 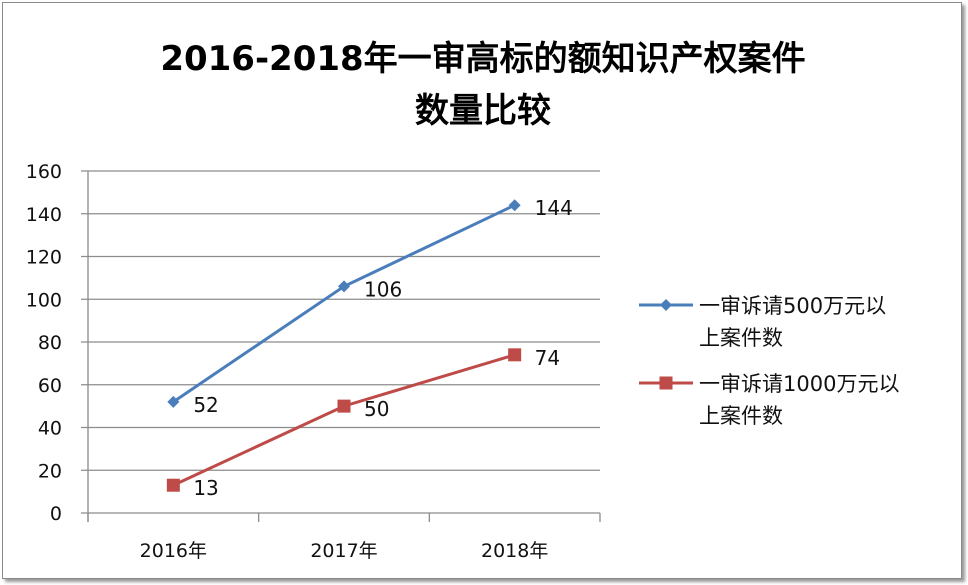 What do you see at coordinates (50, 471) in the screenshot?
I see `y-tick-label: 20` at bounding box center [50, 471].